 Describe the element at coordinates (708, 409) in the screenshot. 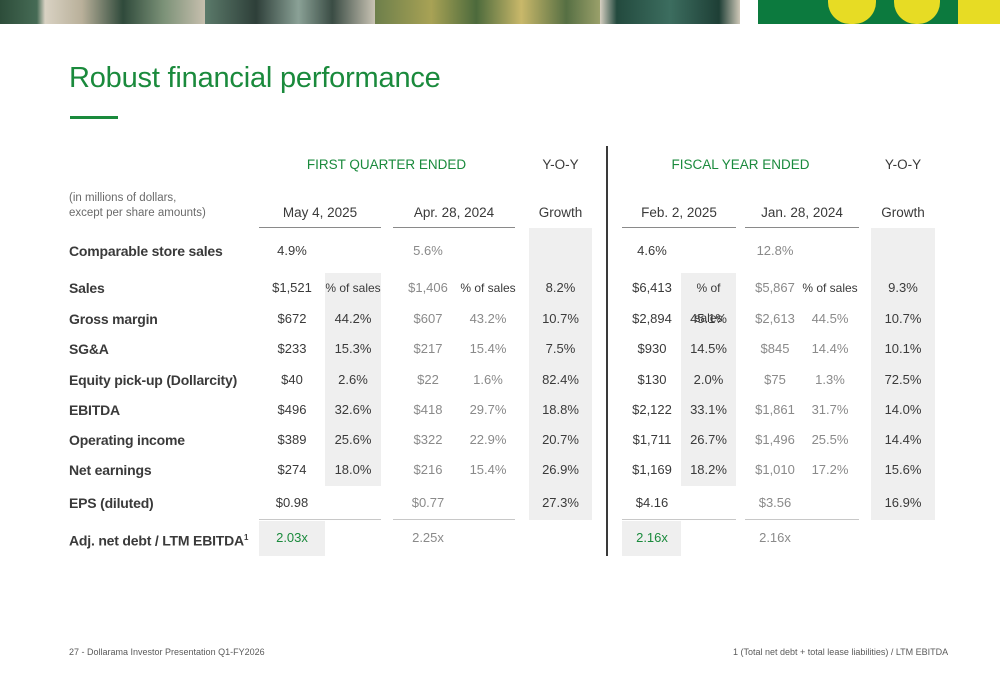

I see `cell: 33.1%` at that location.